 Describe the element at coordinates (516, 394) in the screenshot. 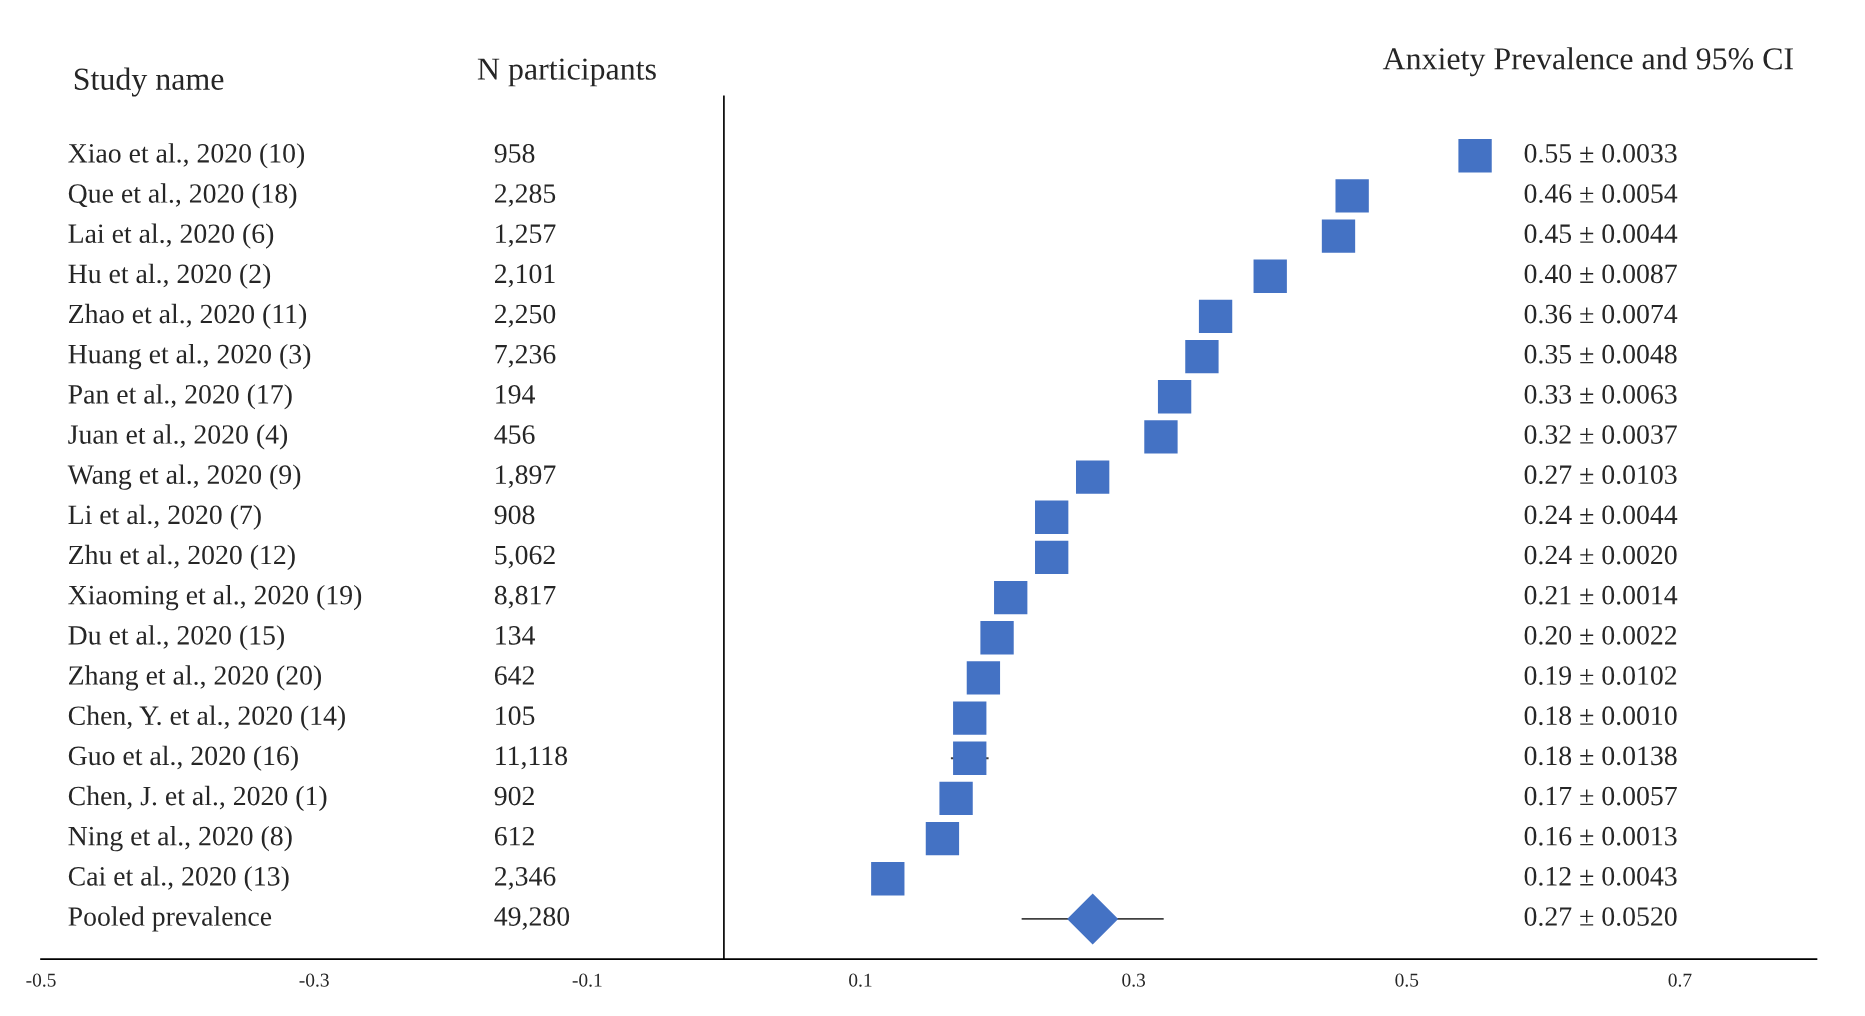

I see `annotation: 194` at that location.